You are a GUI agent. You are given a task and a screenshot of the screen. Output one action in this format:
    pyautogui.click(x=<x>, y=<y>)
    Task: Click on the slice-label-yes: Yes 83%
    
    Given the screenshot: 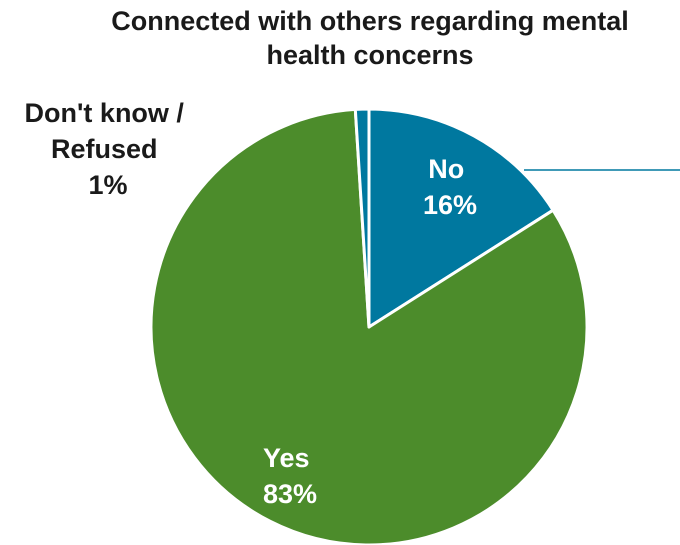 What is the action you would take?
    pyautogui.click(x=290, y=476)
    